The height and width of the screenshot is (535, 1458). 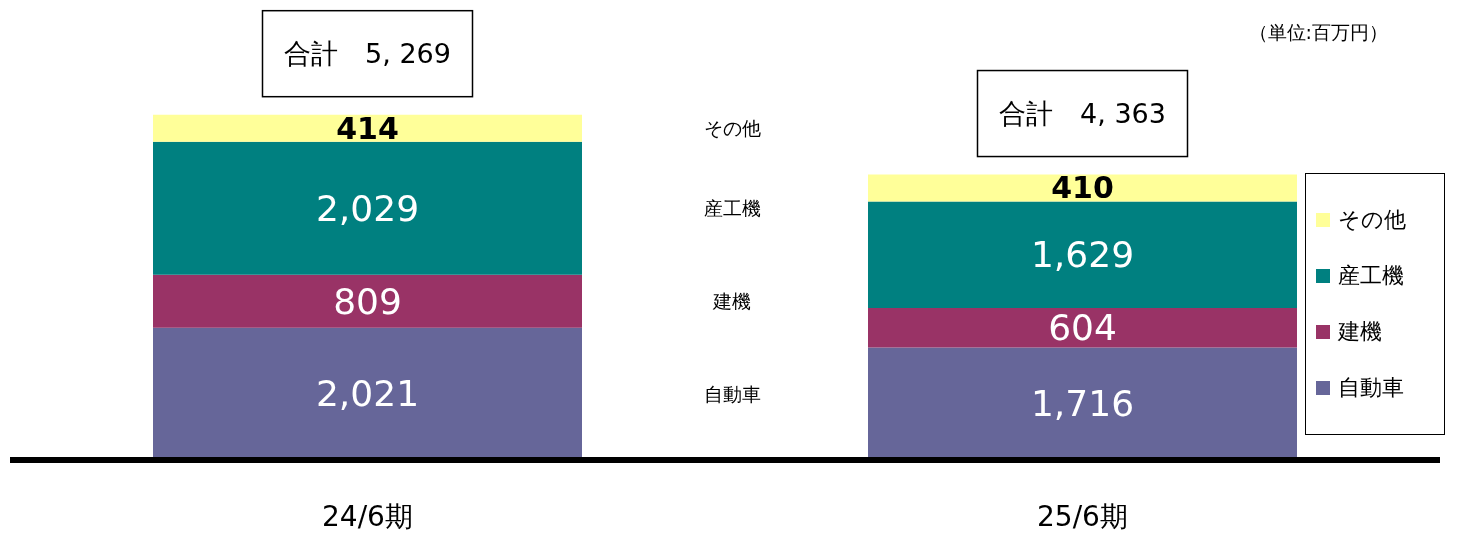 What do you see at coordinates (1360, 332) in the screenshot?
I see `legend-label: 建機` at bounding box center [1360, 332].